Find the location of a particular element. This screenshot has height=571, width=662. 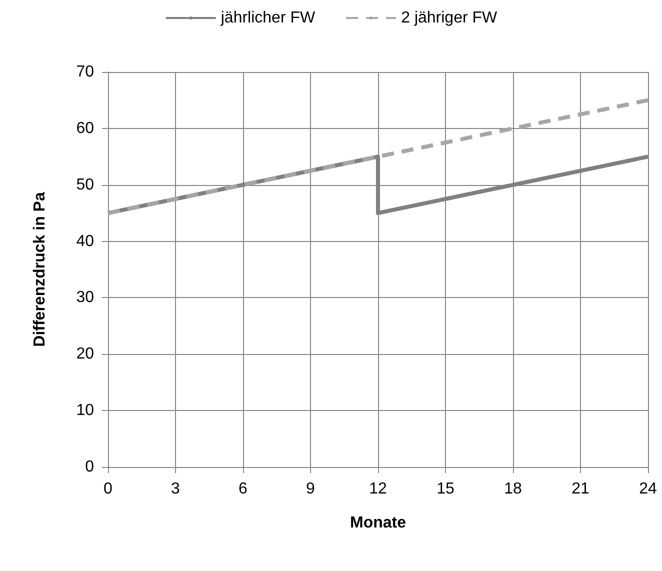

y-tick-label: 10 is located at coordinates (85, 411).